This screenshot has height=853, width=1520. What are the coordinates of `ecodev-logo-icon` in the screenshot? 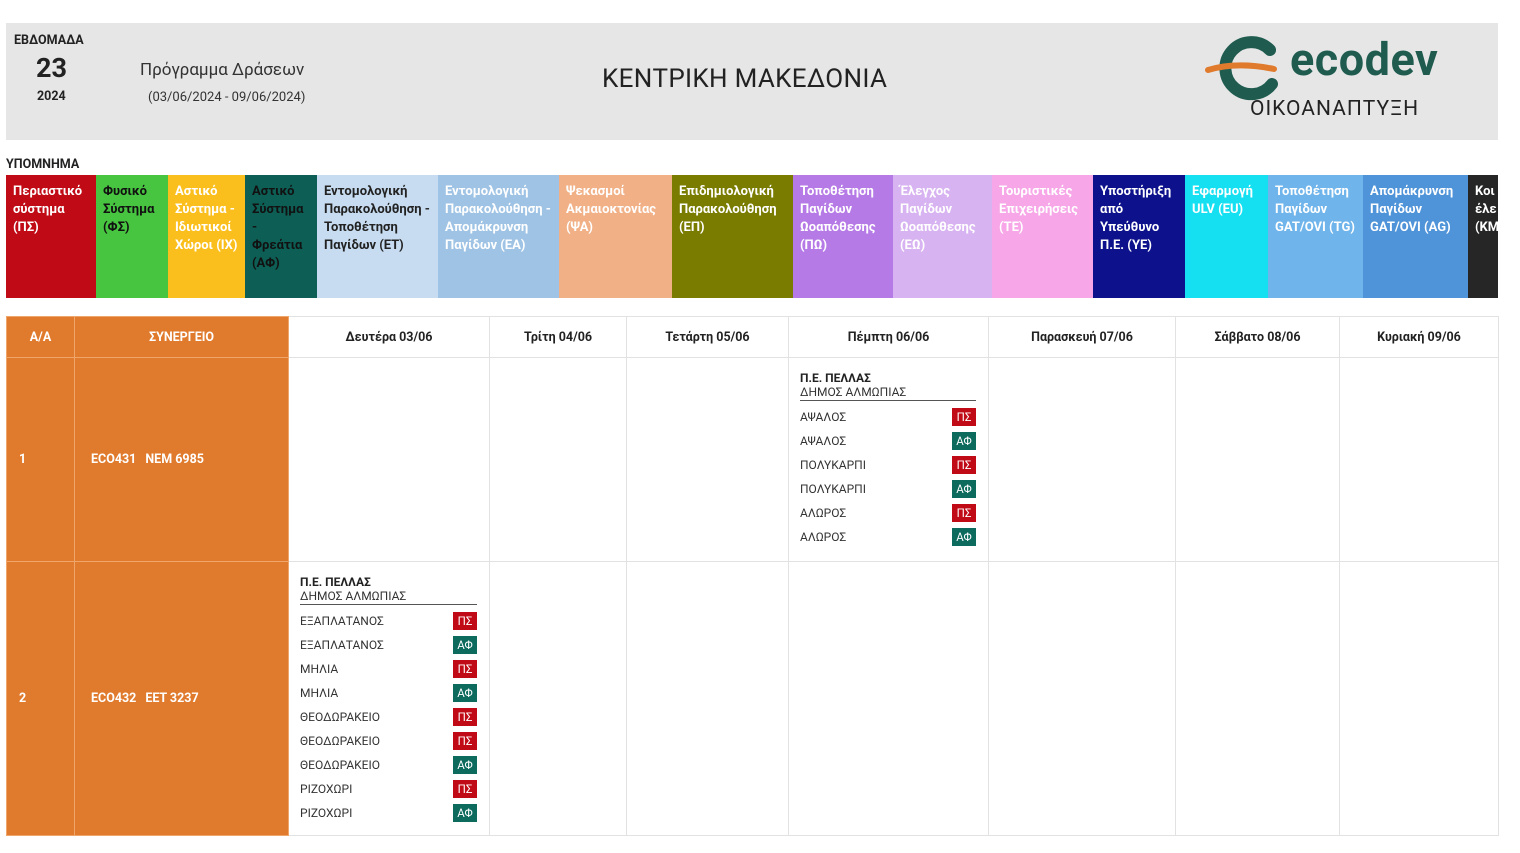 It's located at (1241, 68).